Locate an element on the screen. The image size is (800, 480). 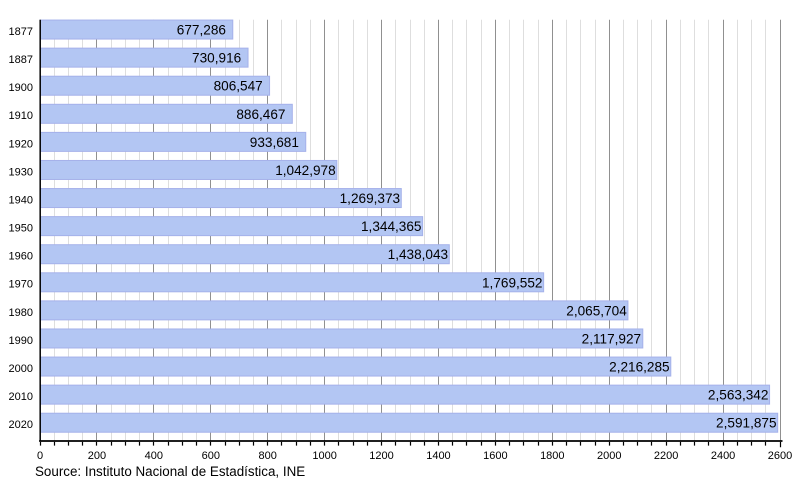
svg-text: 1877 is located at coordinates (21, 32).